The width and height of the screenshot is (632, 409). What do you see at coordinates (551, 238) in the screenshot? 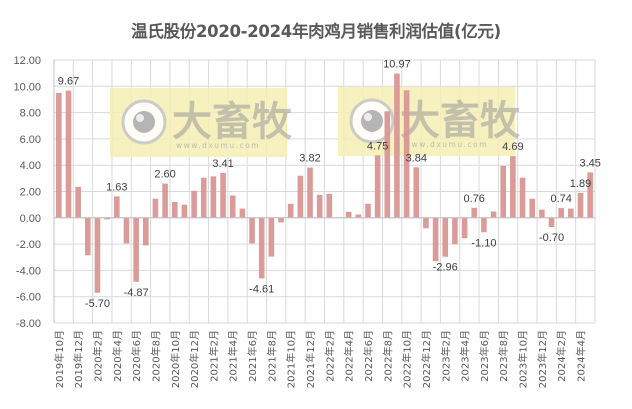
I see `data-label: -0.70` at bounding box center [551, 238].